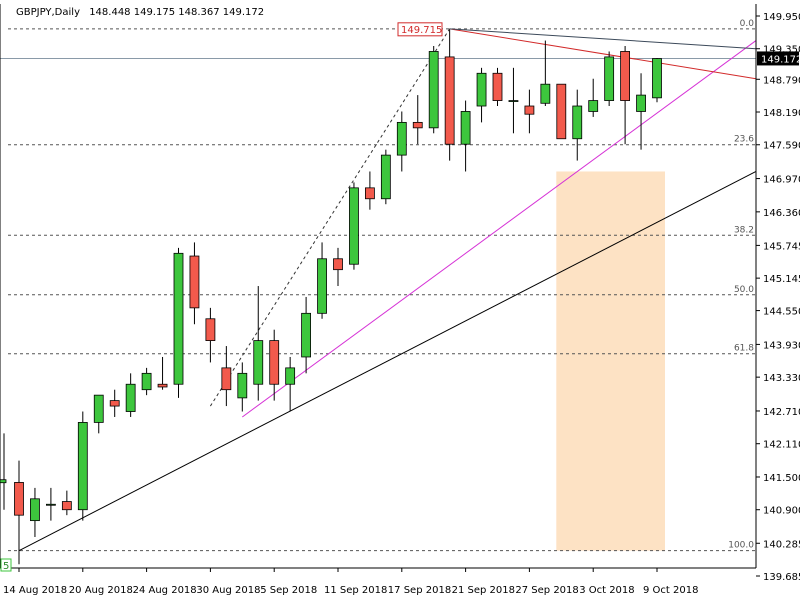 This screenshot has width=800, height=600. Describe the element at coordinates (741, 546) in the screenshot. I see `fib-label-5: 100.0` at that location.